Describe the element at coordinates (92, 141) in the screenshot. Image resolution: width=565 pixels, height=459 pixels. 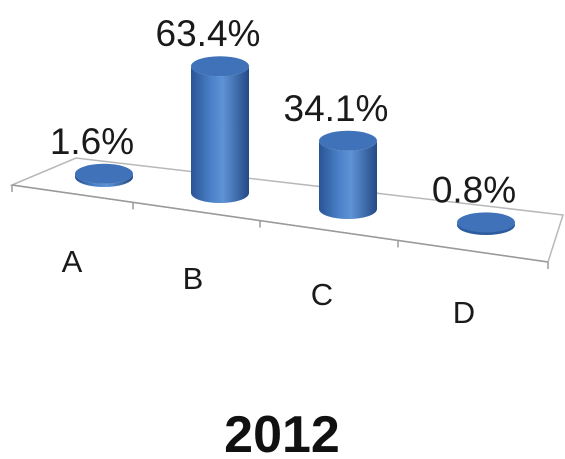
I see `data-label: 1.6%` at that location.